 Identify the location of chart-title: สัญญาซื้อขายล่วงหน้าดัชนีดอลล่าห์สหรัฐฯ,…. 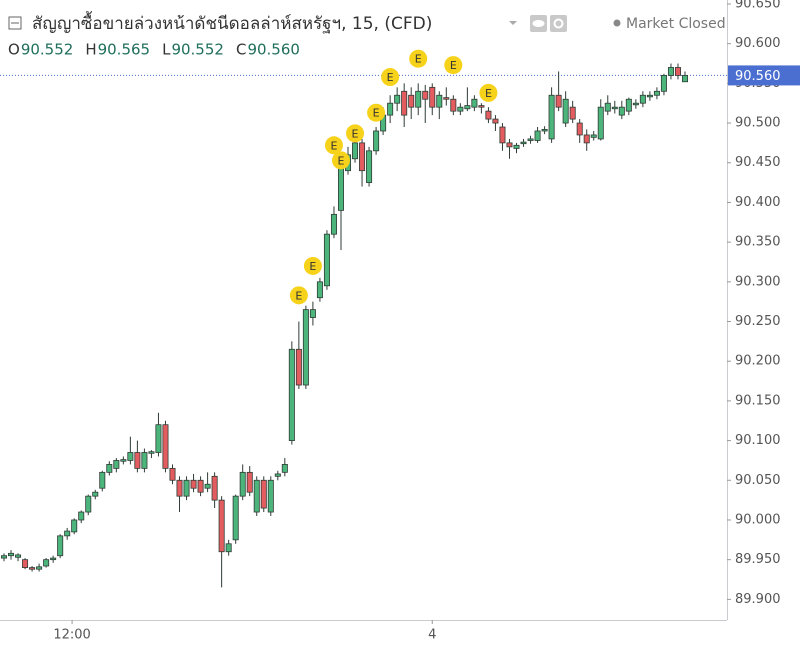
(232, 22).